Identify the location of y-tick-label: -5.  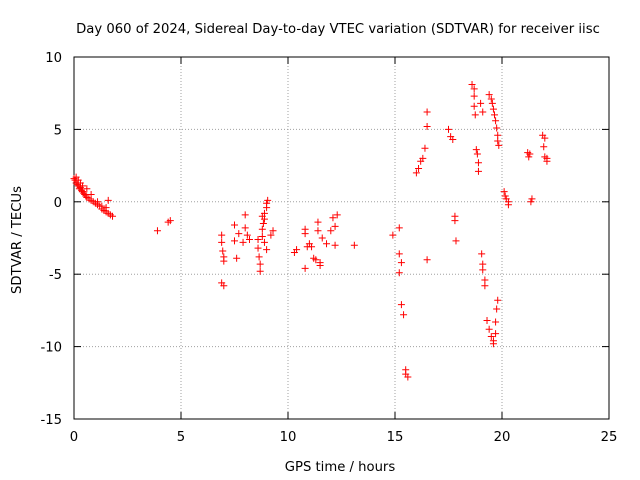
(55, 275).